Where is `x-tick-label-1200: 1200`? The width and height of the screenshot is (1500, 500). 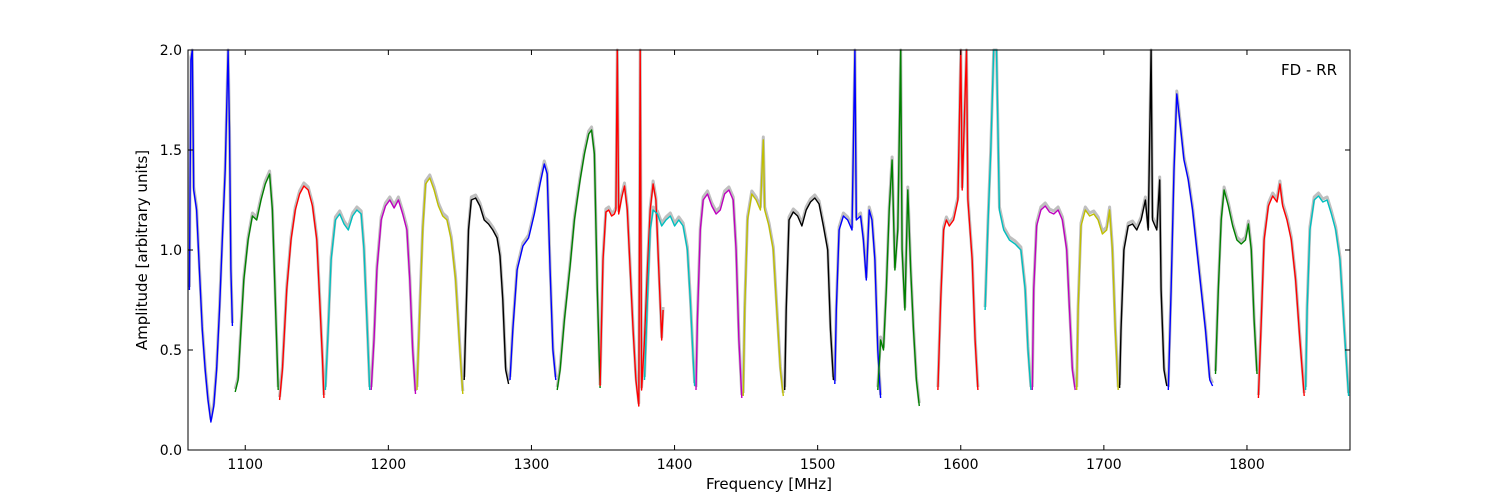 x-tick-label-1200: 1200 is located at coordinates (389, 465).